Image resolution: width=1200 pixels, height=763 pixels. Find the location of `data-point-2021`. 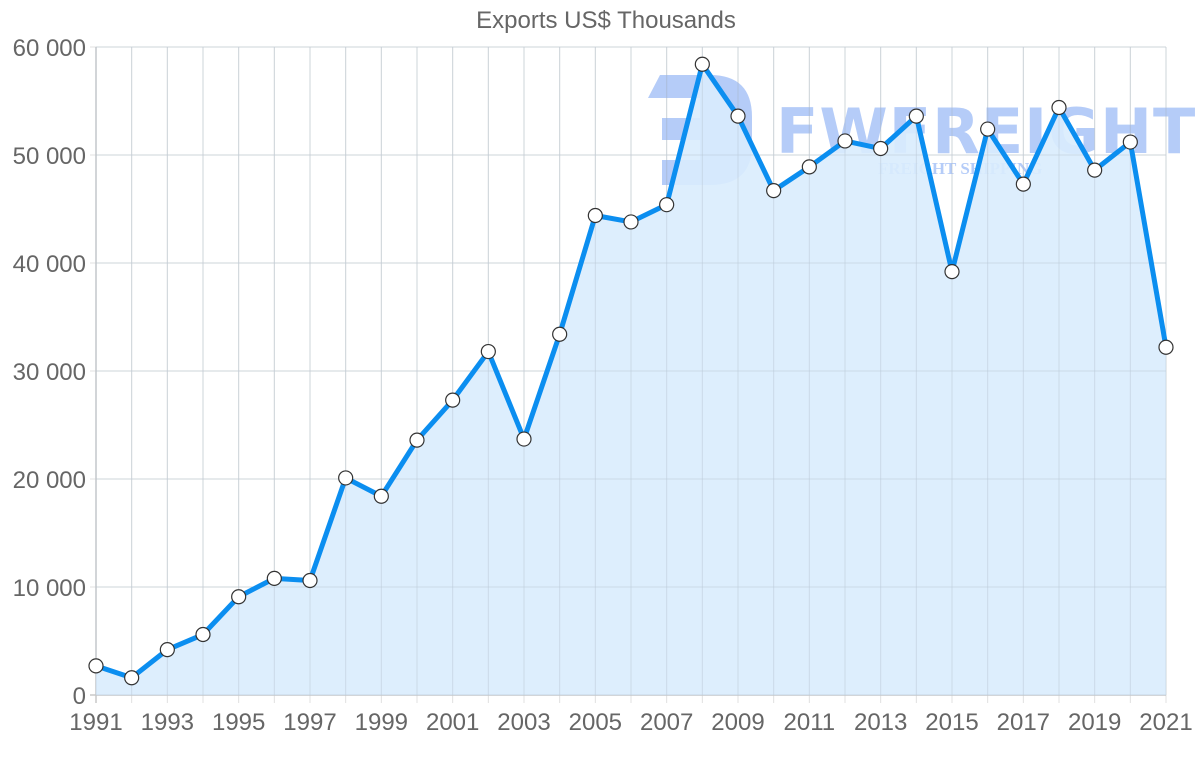

data-point-2021 is located at coordinates (1166, 347).